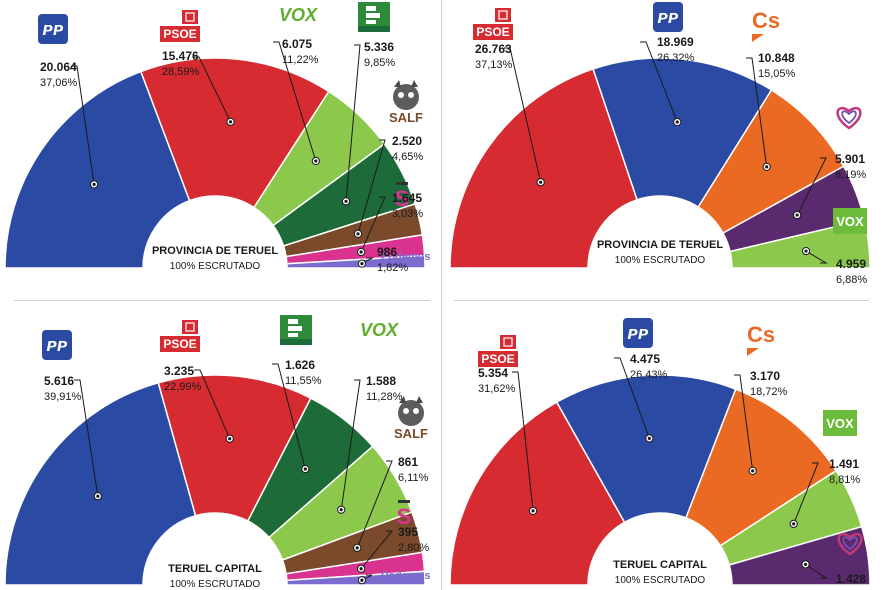  What do you see at coordinates (374, 17) in the screenshot?
I see `te-logo-icon` at bounding box center [374, 17].